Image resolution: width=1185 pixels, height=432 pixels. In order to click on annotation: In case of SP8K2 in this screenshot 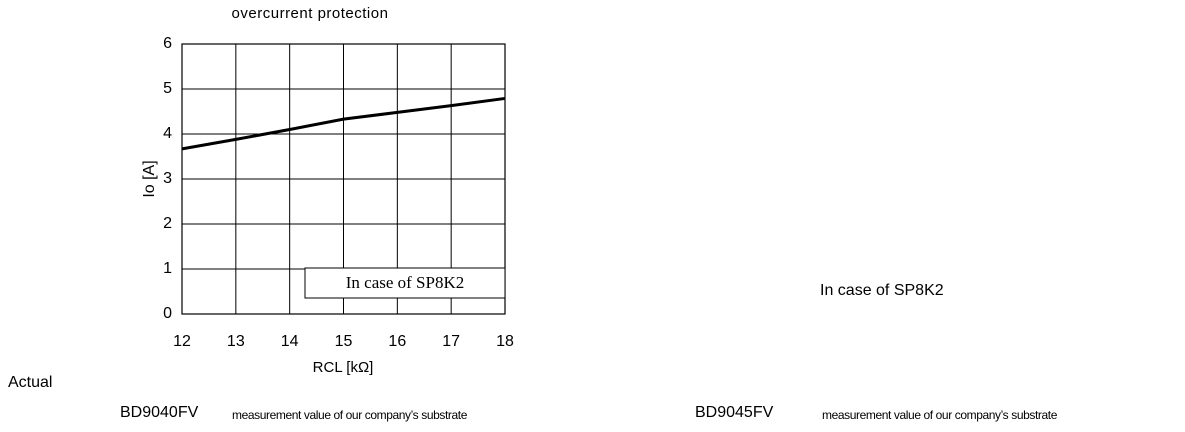, I will do `click(405, 282)`.